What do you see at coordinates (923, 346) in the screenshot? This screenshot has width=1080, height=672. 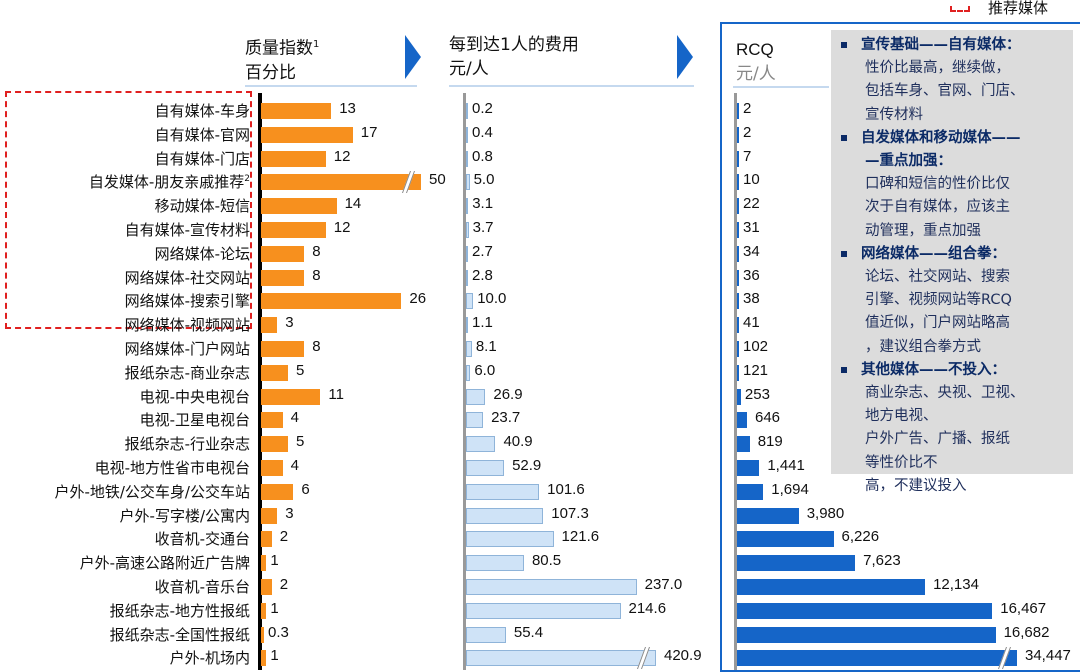 I see `note-line: ，建议组合拳方式` at bounding box center [923, 346].